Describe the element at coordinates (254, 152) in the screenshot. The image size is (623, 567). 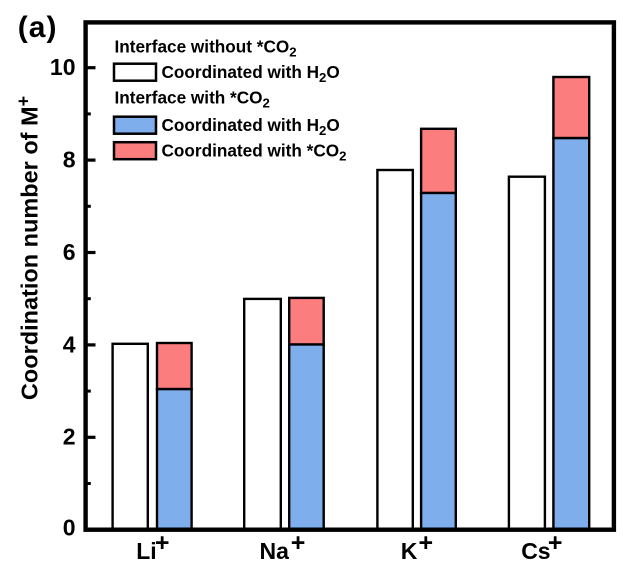
I see `svg-text: Coordinated with *CO2` at that location.